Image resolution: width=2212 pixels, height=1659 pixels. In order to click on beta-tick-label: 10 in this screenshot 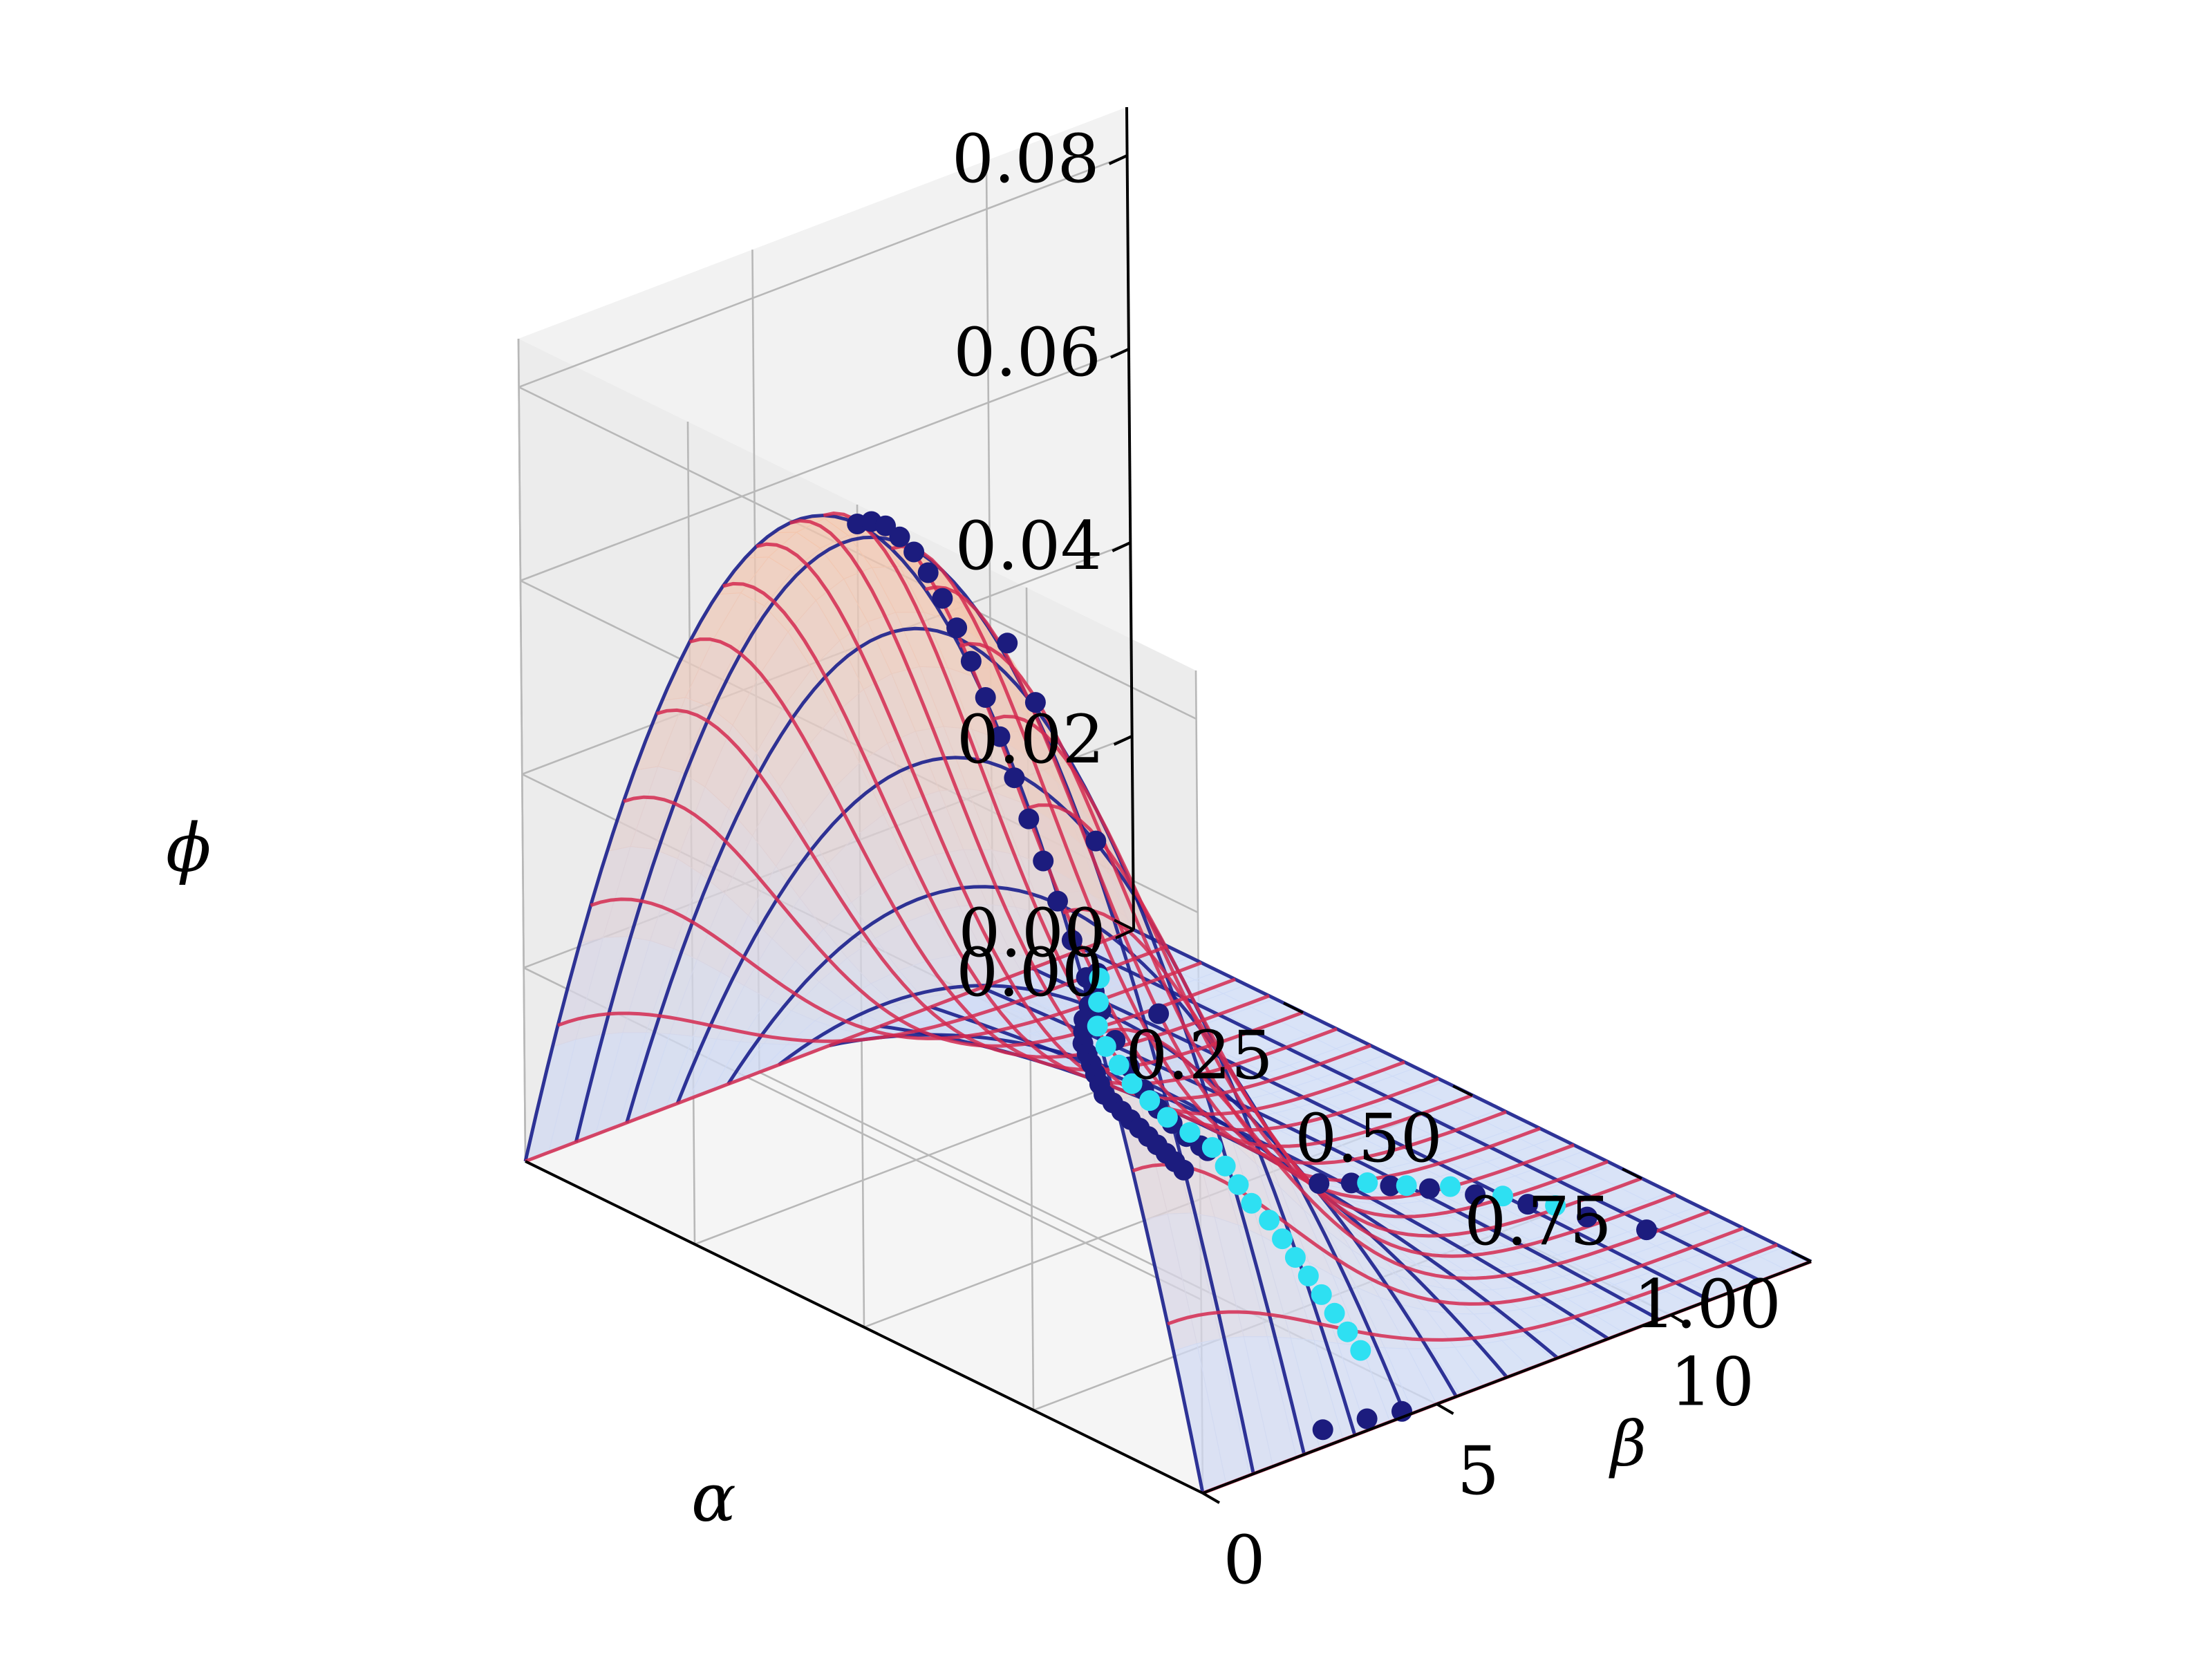, I will do `click(1712, 1382)`.